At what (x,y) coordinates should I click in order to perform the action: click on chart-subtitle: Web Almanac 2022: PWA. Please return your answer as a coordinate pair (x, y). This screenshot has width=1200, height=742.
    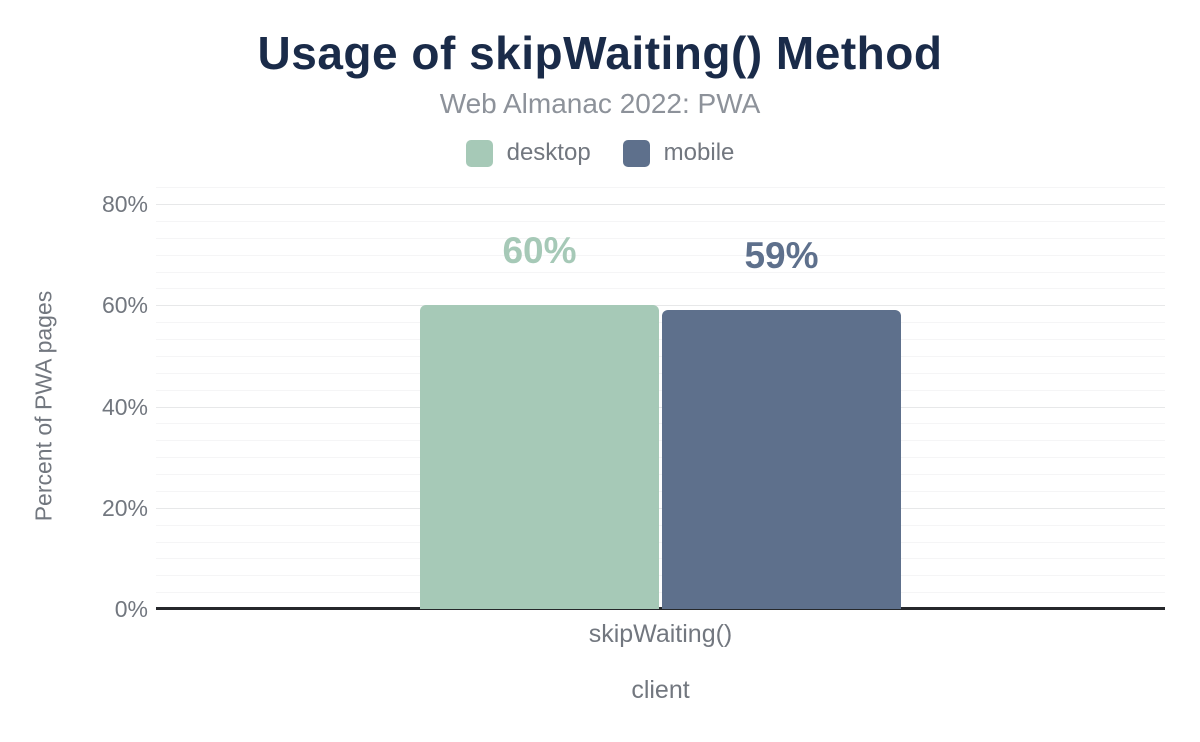
    Looking at the image, I should click on (600, 103).